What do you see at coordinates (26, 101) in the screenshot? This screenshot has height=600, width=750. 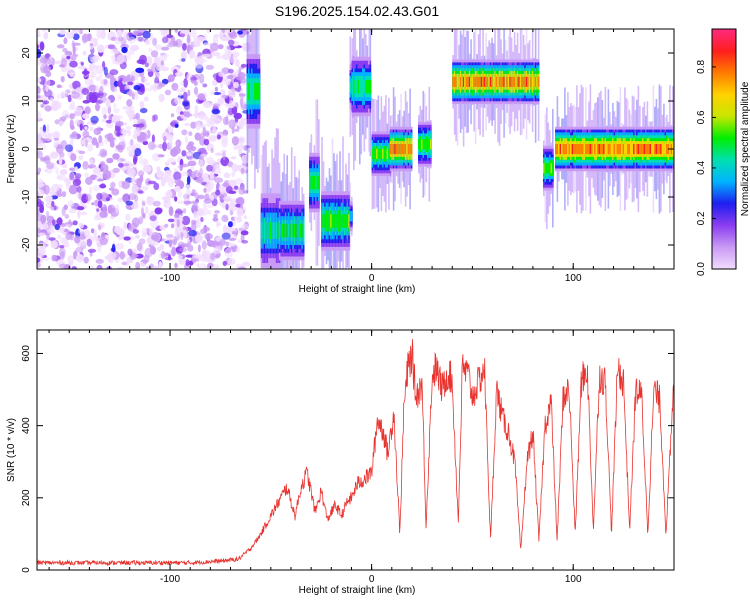 I see `y-tick-label: 10` at bounding box center [26, 101].